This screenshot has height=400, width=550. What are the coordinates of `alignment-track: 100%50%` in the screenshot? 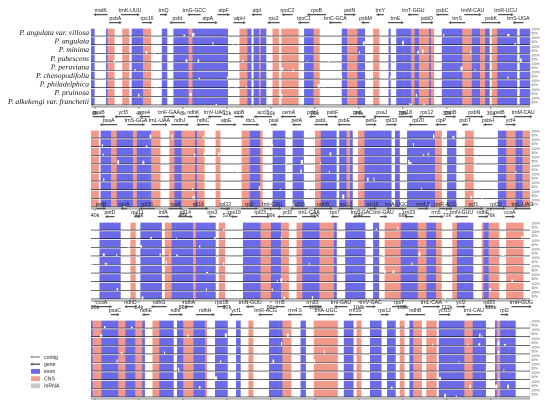 It's located at (315, 194).